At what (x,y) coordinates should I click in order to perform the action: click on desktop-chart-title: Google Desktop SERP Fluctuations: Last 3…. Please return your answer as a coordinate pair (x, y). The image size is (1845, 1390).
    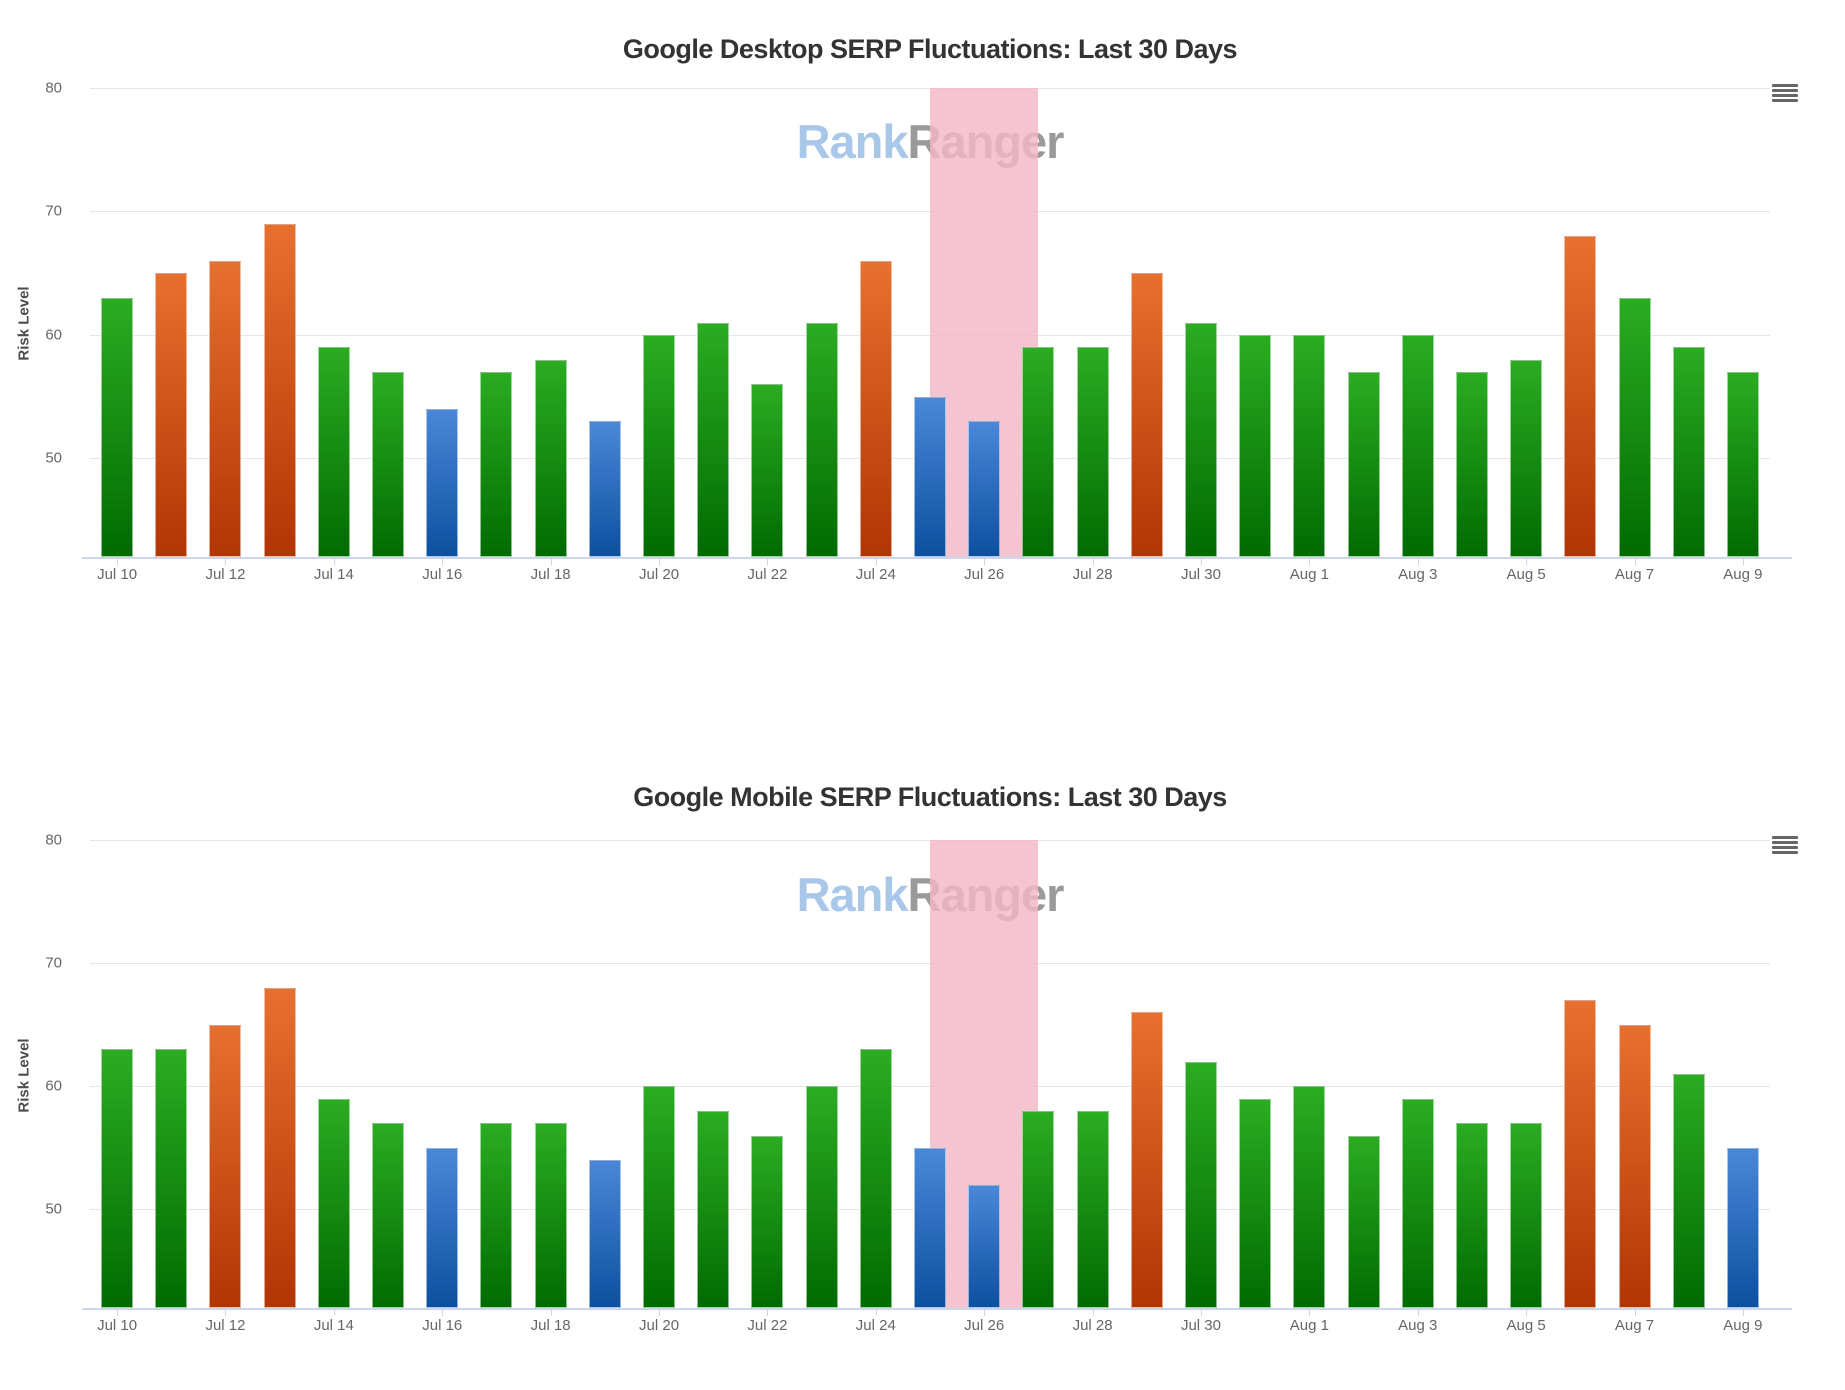
    Looking at the image, I should click on (930, 49).